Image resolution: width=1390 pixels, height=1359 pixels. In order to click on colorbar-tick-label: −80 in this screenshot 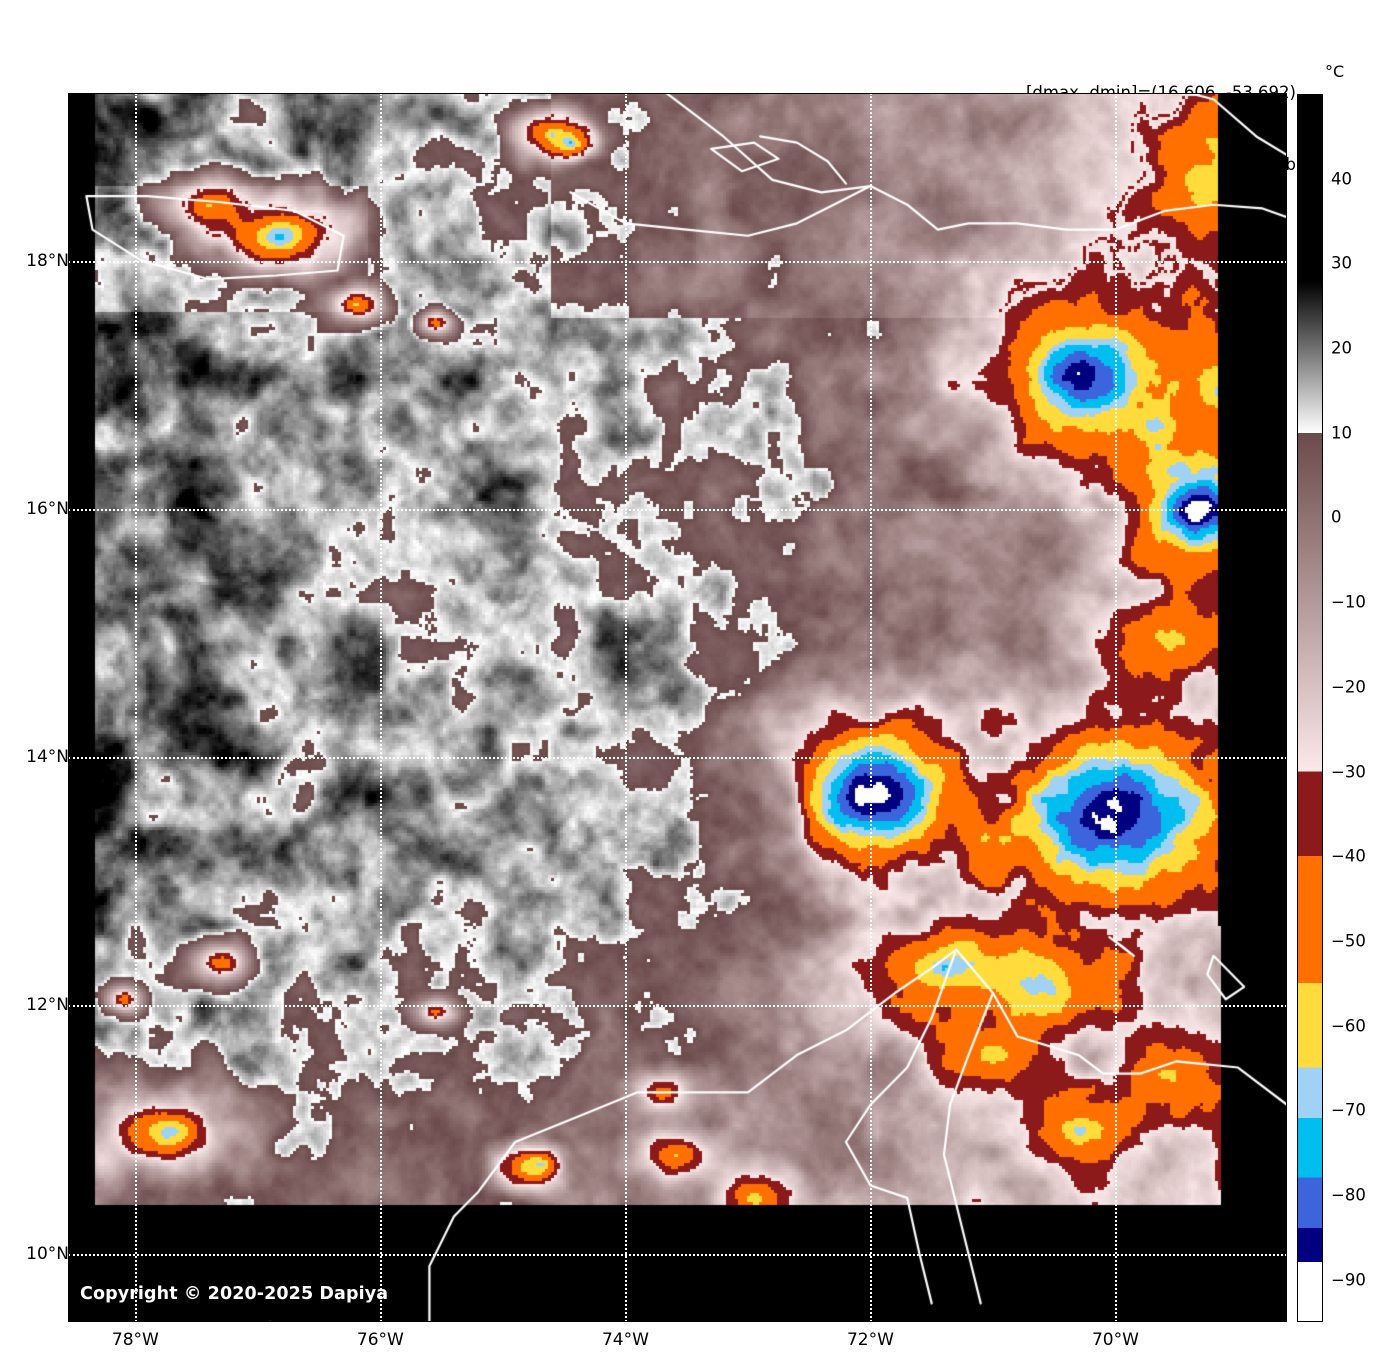, I will do `click(1348, 1195)`.